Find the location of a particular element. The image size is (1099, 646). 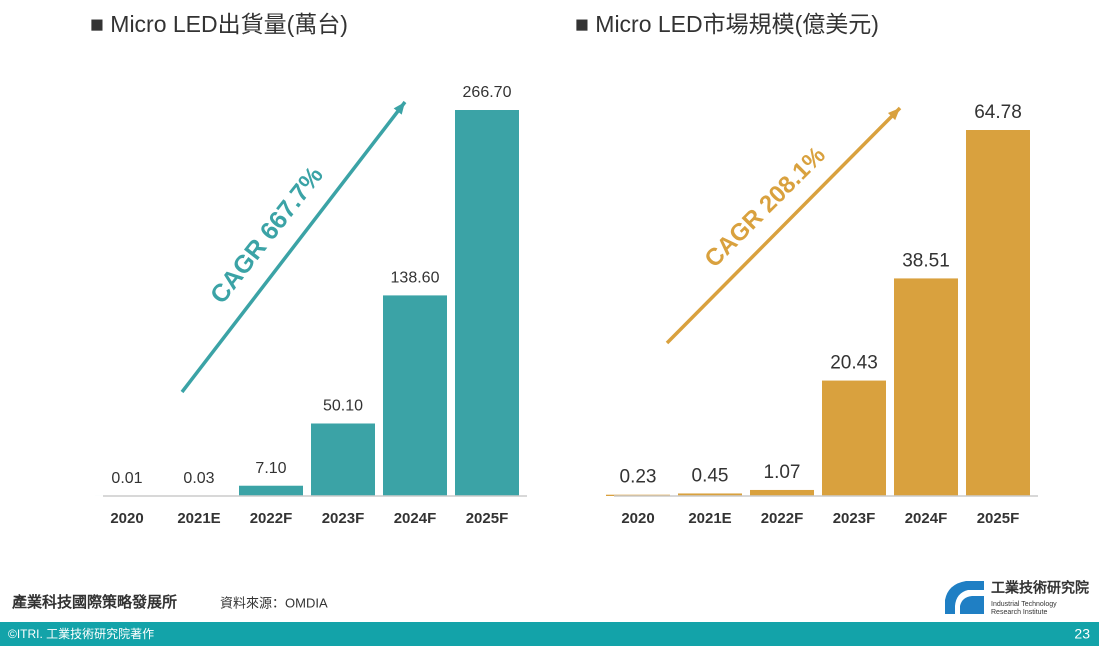

value-label: 50.10 is located at coordinates (343, 406).